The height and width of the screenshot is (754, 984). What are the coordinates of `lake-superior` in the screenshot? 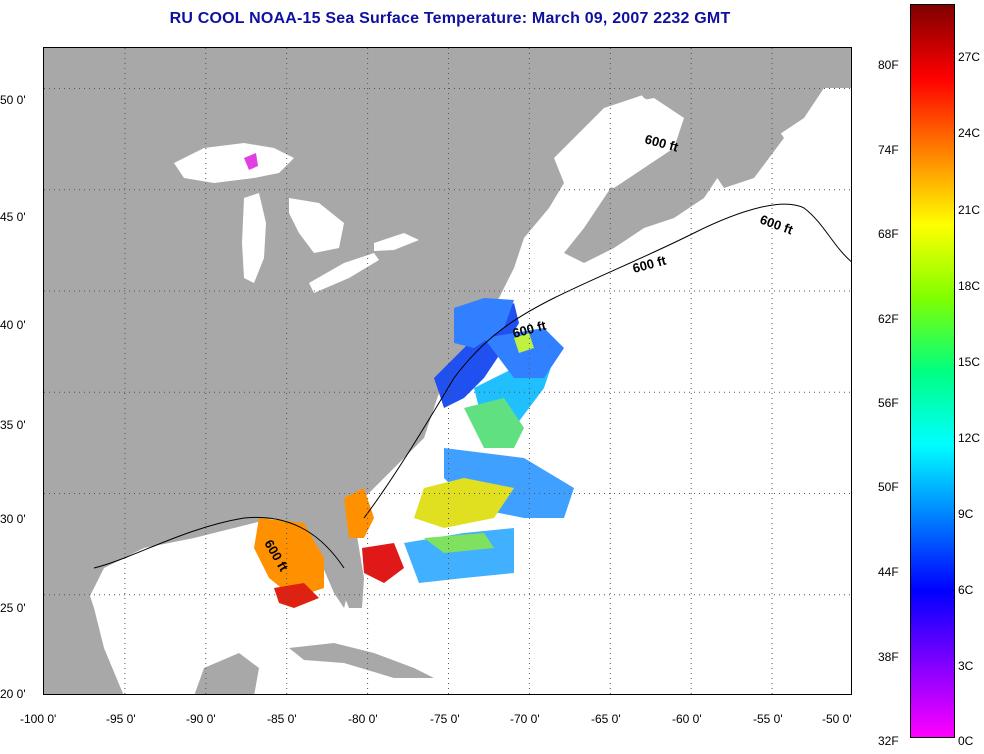 It's located at (234, 163).